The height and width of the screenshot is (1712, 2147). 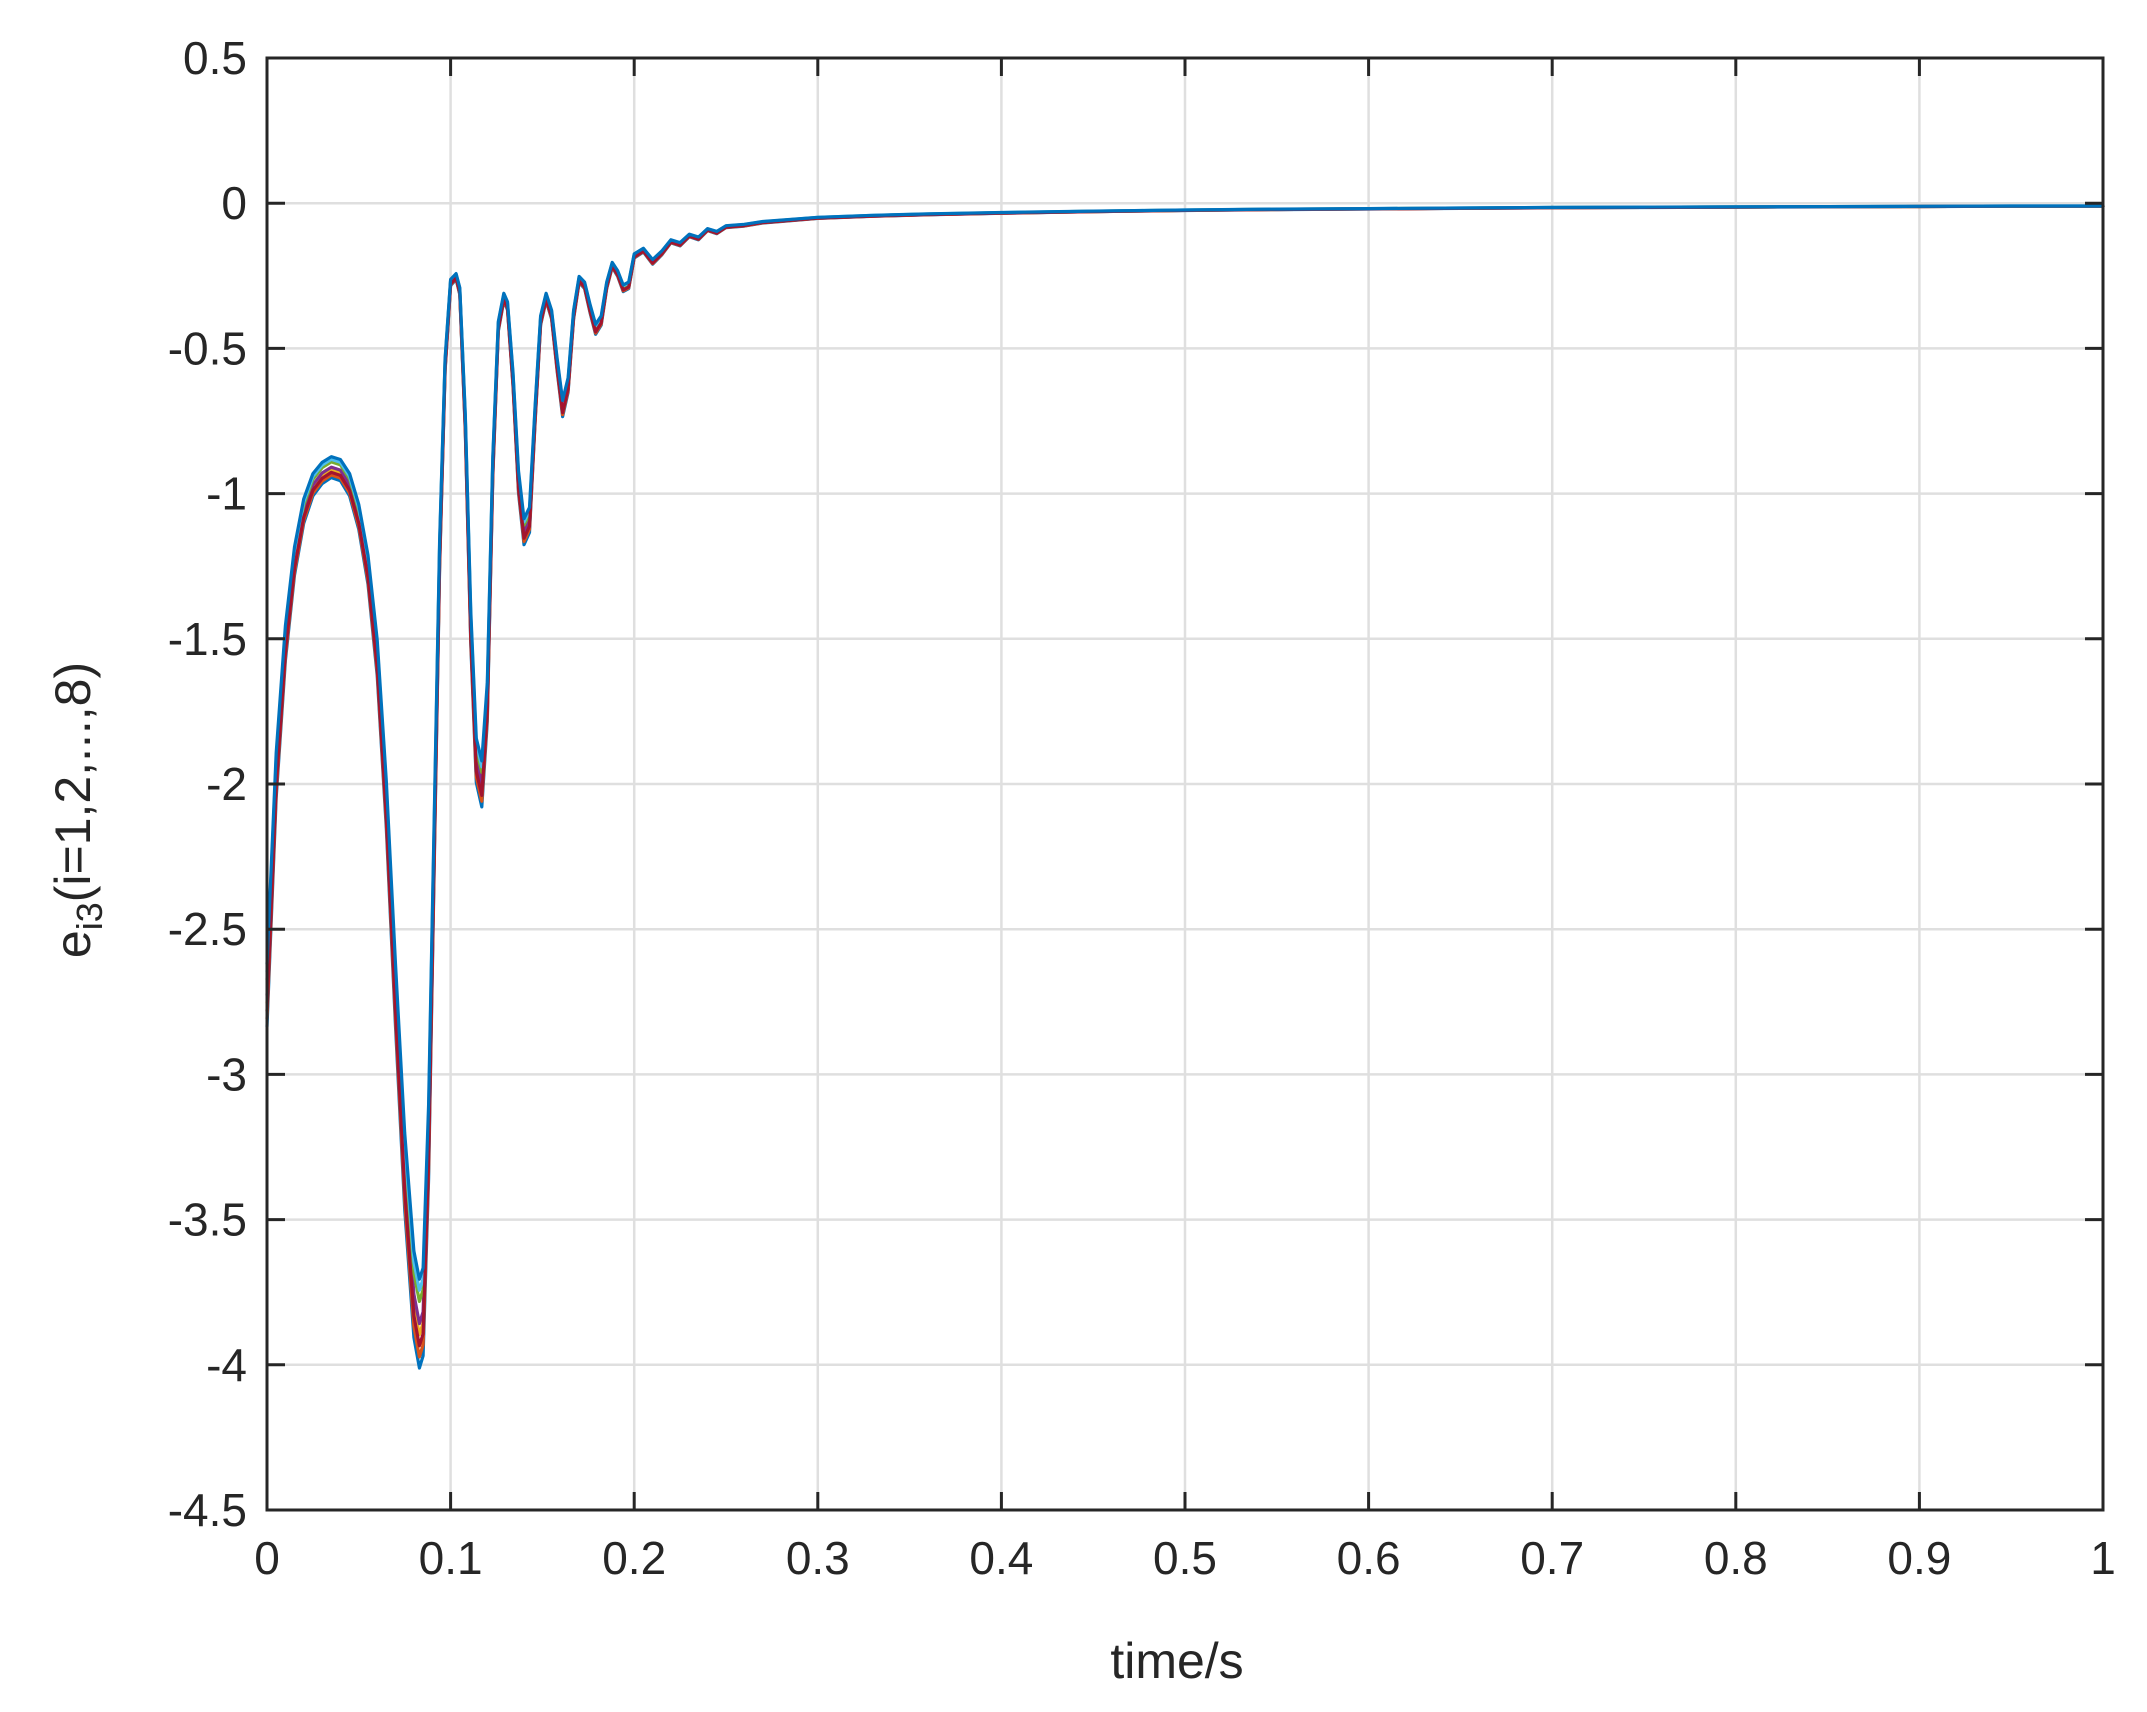 I want to click on x-tick-label: 1, so click(x=2103, y=1558).